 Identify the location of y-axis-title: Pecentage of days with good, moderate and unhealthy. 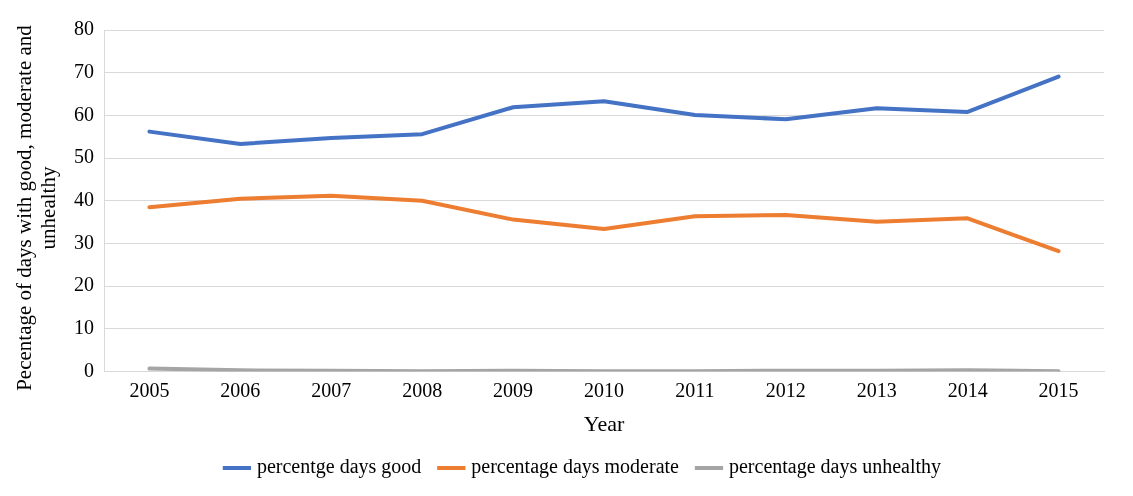
(36, 208).